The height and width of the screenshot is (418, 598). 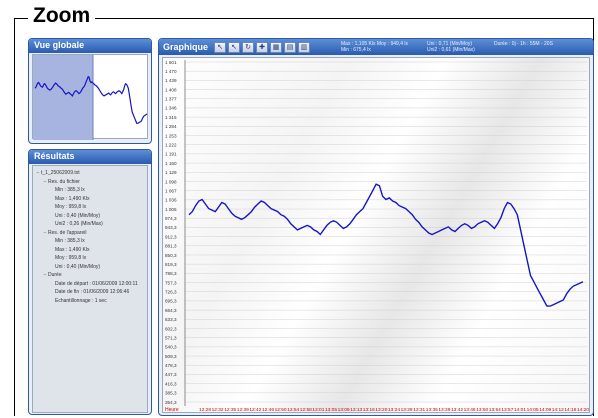 I want to click on tree-item-label: Max : 1,490 Klx, so click(x=72, y=249).